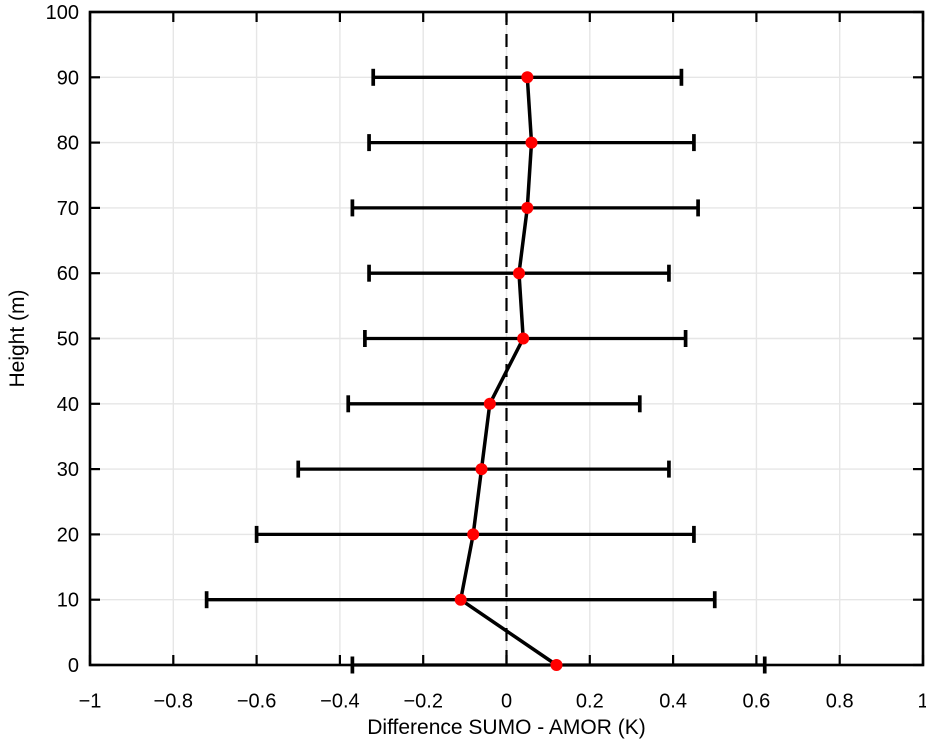  Describe the element at coordinates (68, 405) in the screenshot. I see `y-tick-label: 40` at that location.